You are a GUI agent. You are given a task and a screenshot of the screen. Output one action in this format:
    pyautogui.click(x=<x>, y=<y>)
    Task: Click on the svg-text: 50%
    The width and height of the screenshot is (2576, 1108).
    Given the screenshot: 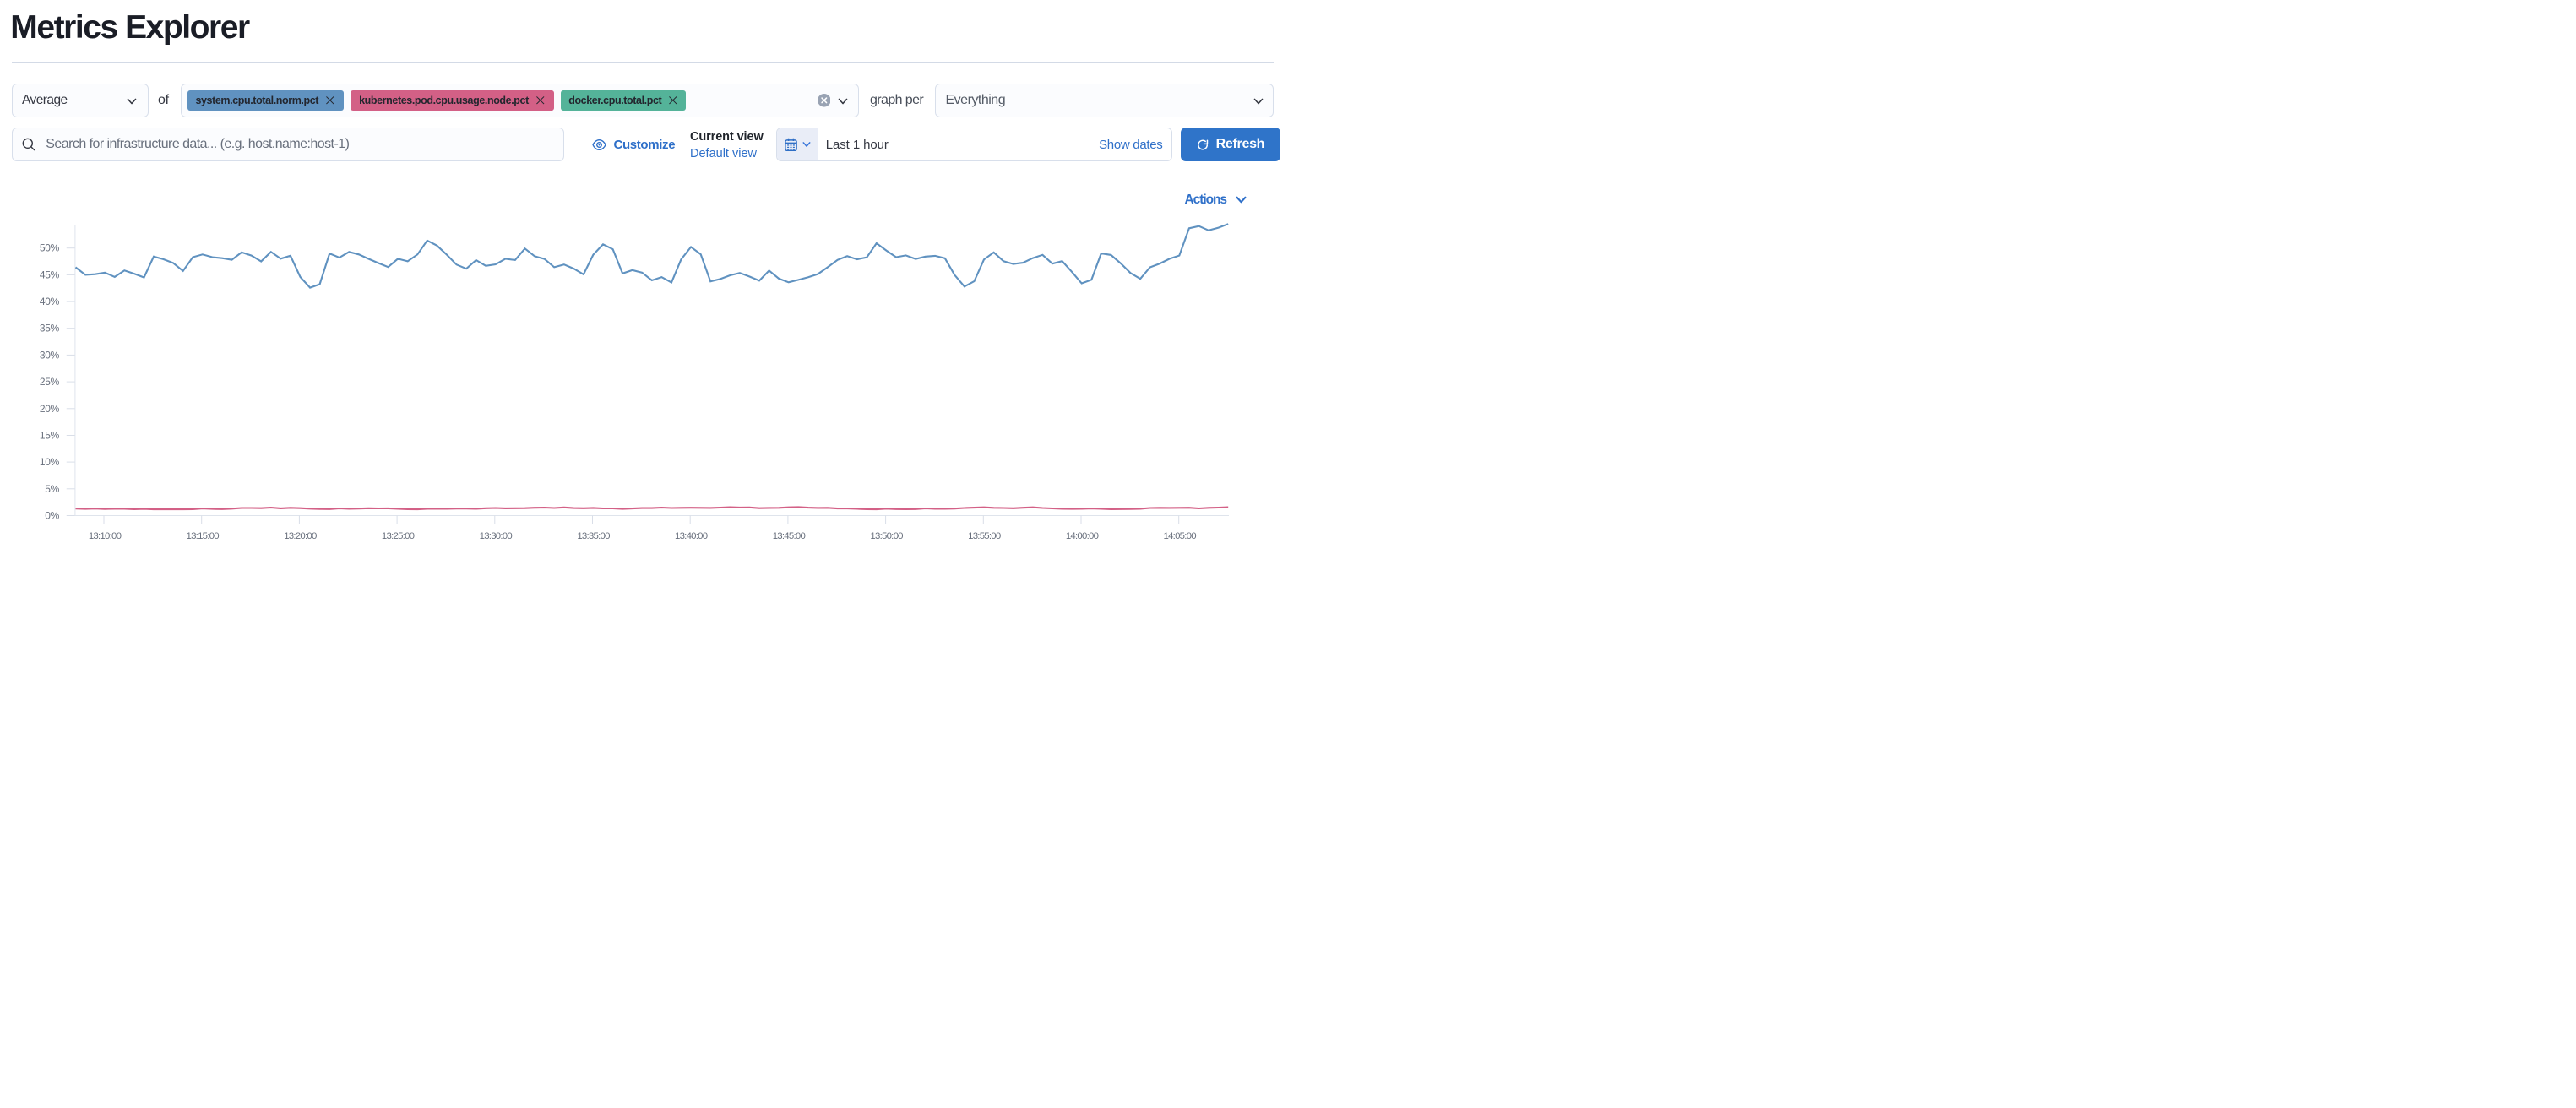 What is the action you would take?
    pyautogui.click(x=50, y=248)
    